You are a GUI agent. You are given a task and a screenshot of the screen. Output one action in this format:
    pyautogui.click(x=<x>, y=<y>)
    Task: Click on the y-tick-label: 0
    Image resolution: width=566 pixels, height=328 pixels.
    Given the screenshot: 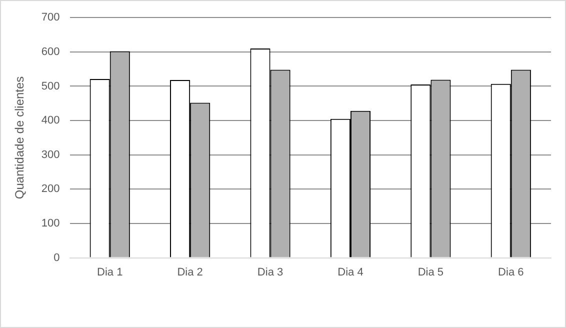 What is the action you would take?
    pyautogui.click(x=57, y=258)
    